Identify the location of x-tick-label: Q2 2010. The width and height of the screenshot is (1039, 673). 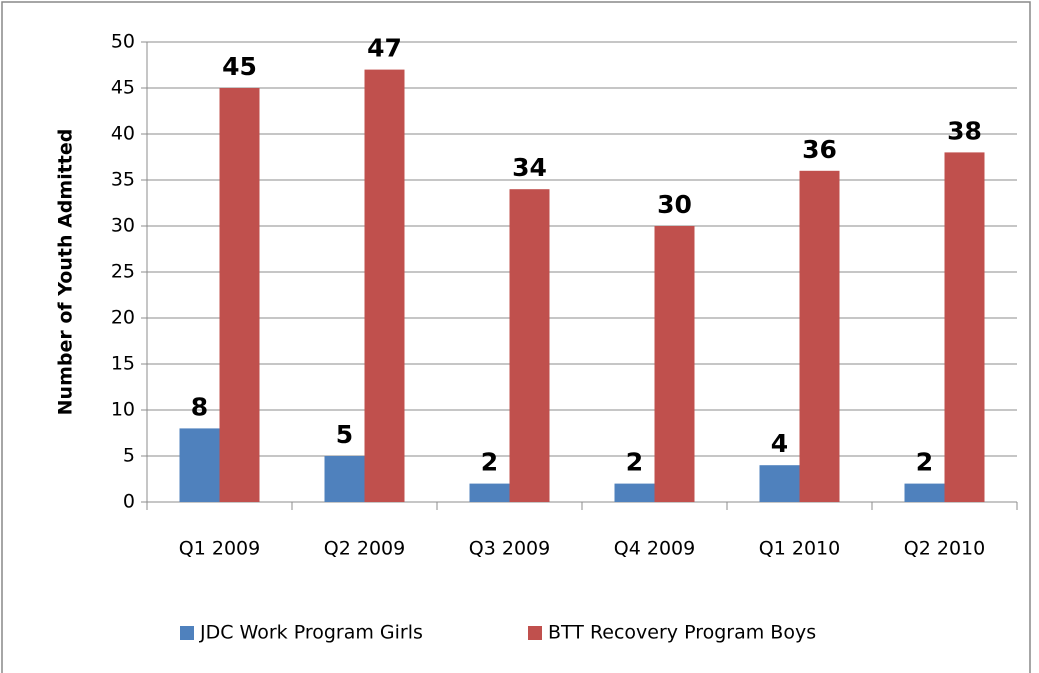
(944, 549).